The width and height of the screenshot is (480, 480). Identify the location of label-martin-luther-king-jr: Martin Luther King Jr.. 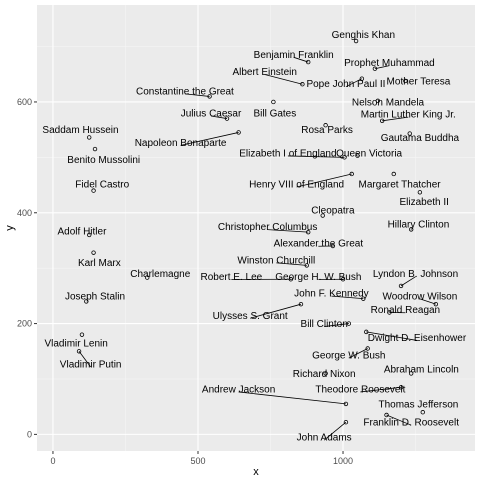
(408, 115).